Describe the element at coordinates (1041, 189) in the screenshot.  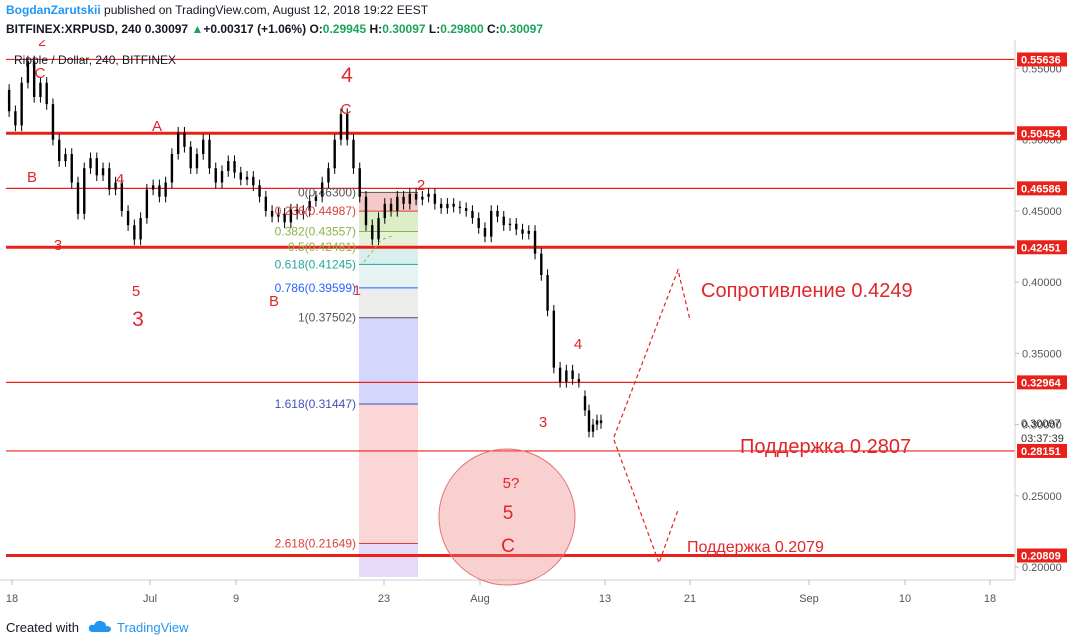
I see `price-level-tag-label: 0.46586` at that location.